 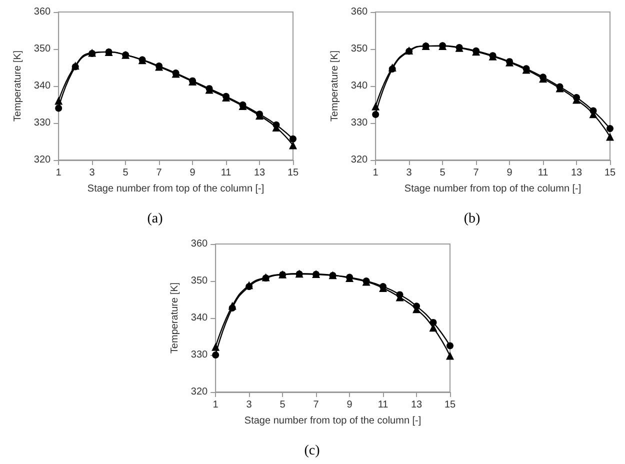 I want to click on text: (a), so click(x=155, y=219).